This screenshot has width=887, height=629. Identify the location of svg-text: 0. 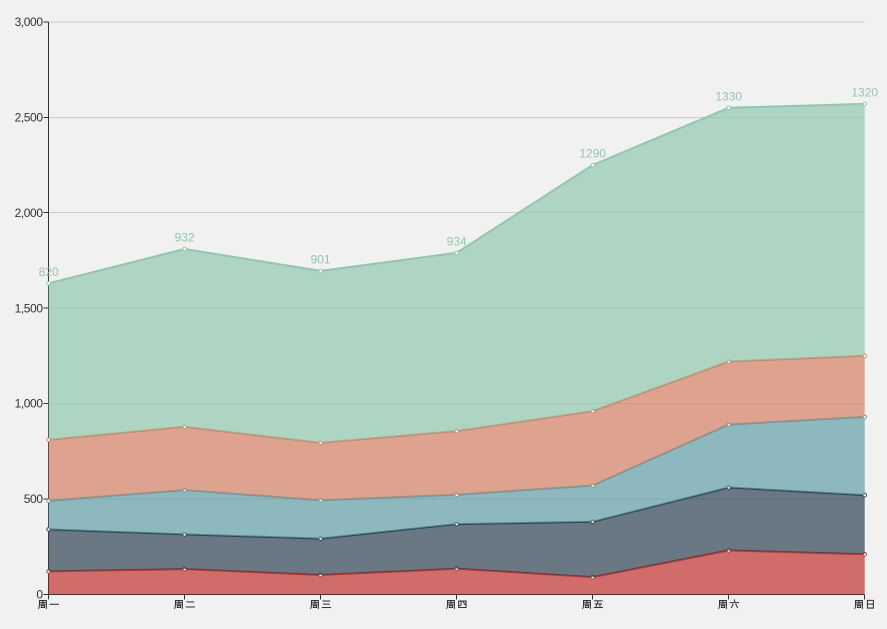
(39, 595).